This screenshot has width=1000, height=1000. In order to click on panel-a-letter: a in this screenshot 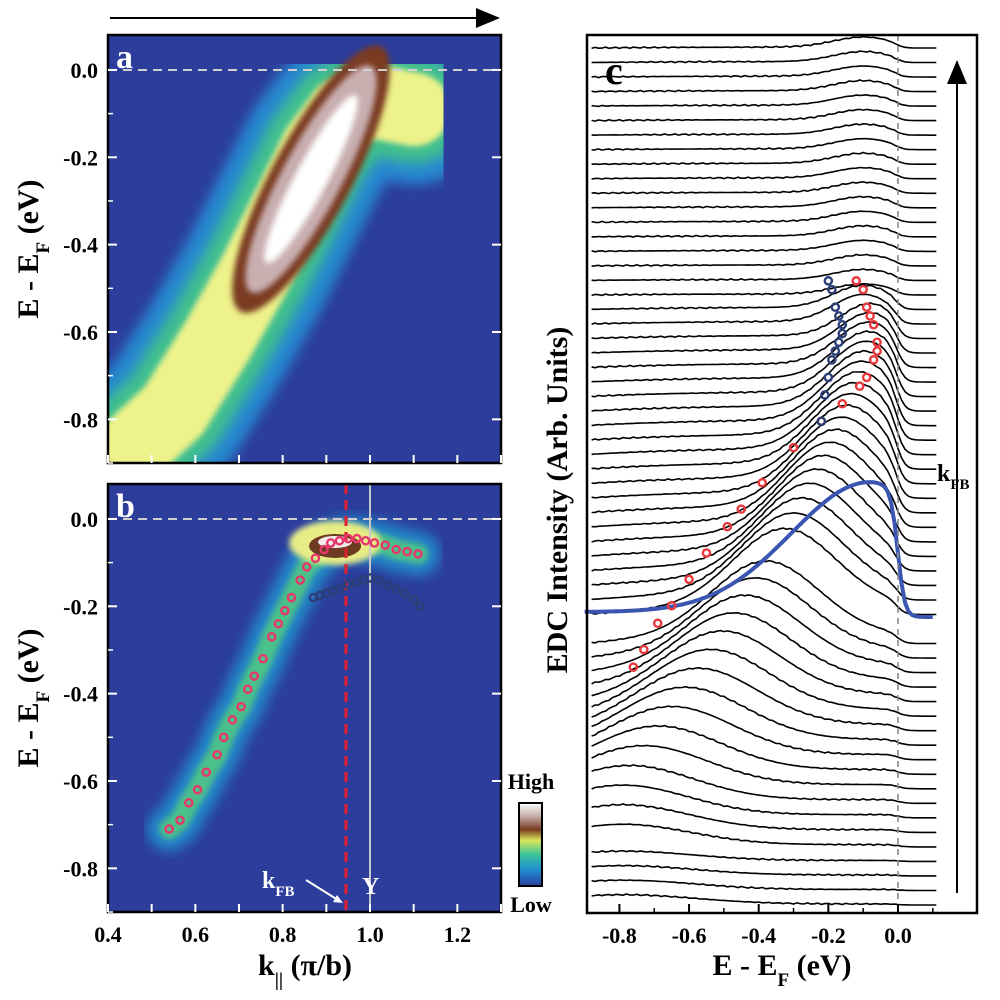, I will do `click(124, 57)`.